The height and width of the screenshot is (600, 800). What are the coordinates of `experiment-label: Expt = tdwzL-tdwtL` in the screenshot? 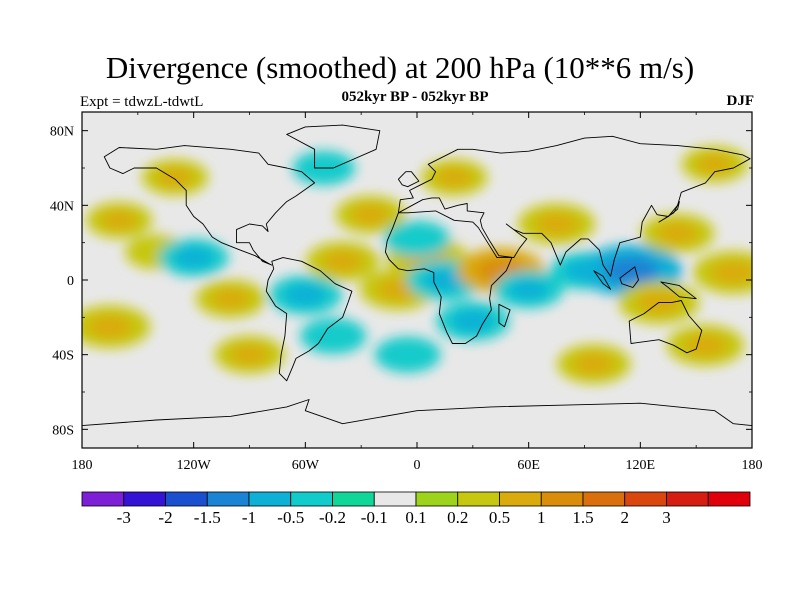 It's located at (142, 102).